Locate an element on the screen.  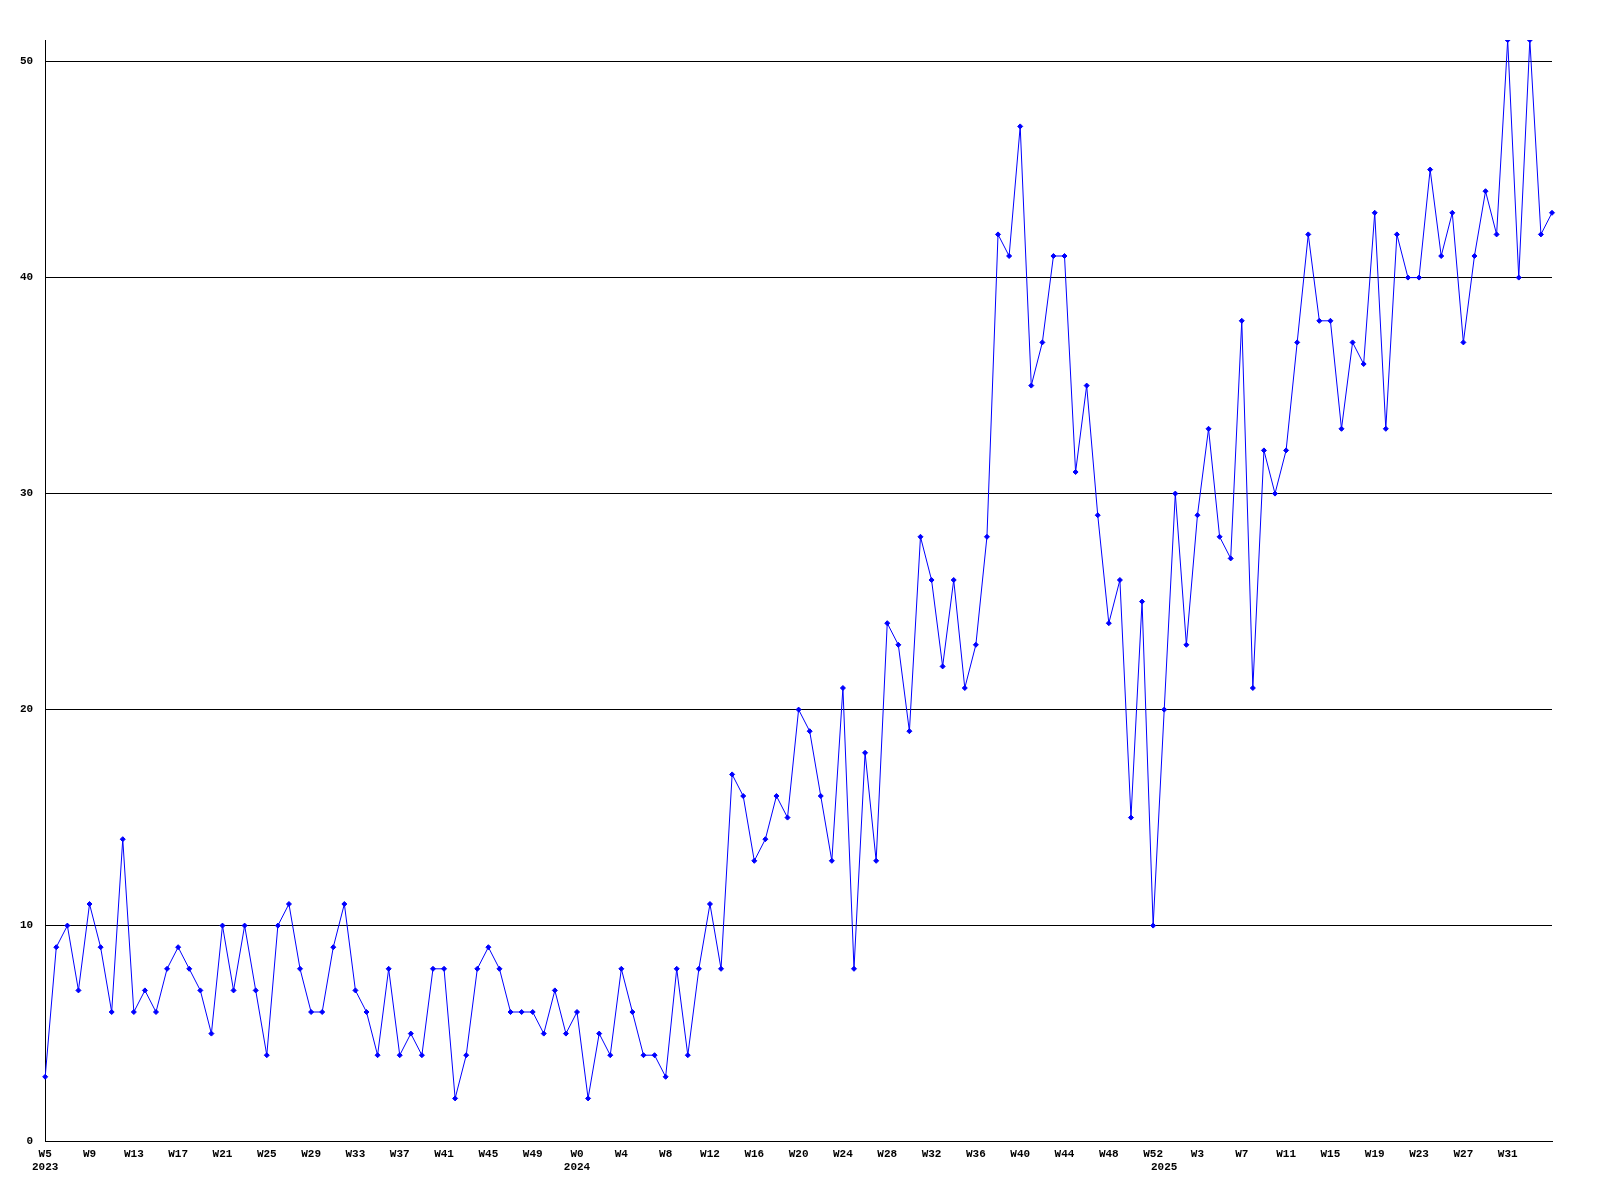
x-tick-label: W7 is located at coordinates (1242, 1153).